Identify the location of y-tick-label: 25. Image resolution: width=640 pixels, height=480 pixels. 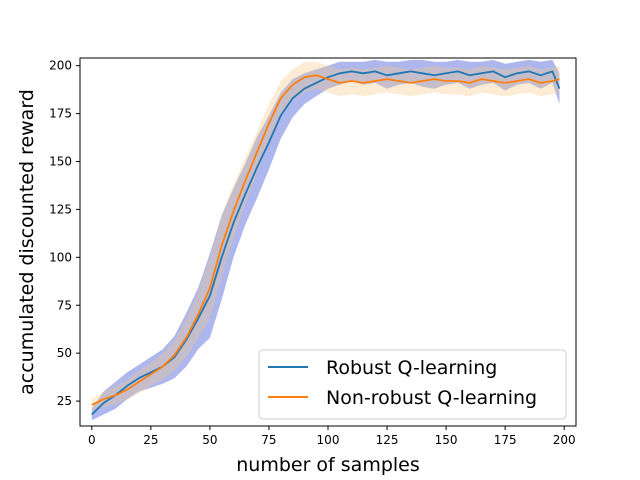
(64, 401).